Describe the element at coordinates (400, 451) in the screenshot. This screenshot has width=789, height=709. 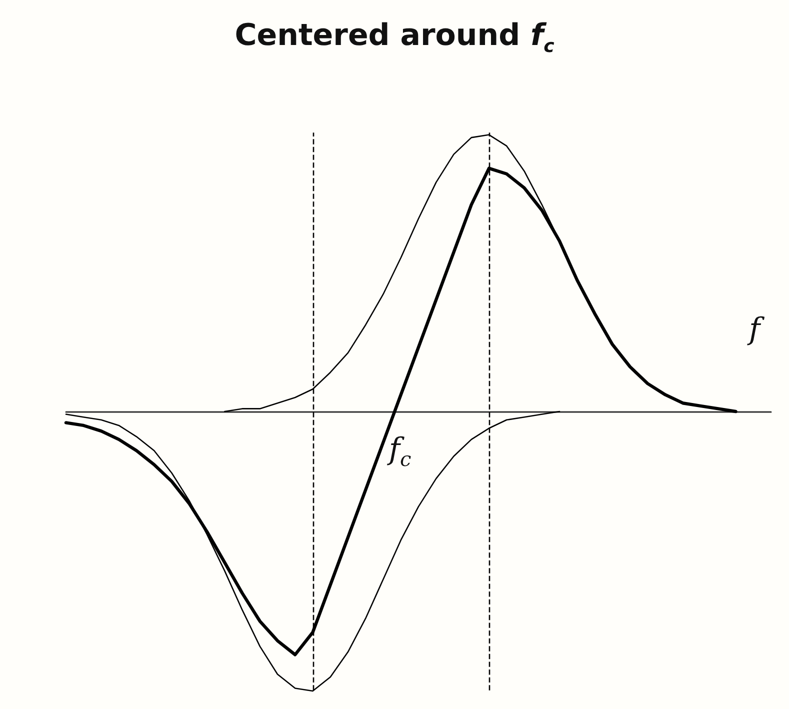
I see `annotation: f$_{c}$` at that location.